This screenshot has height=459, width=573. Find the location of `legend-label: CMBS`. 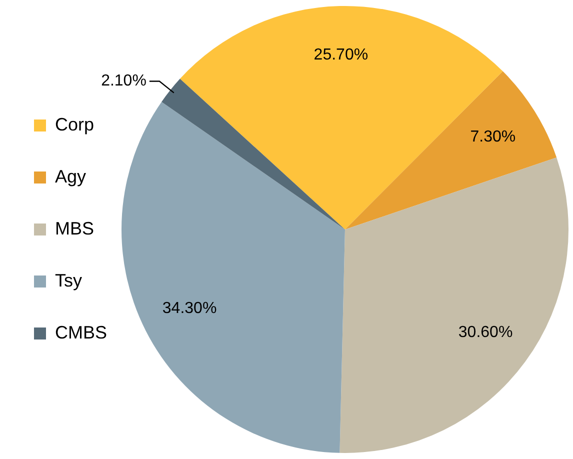

legend-label: CMBS is located at coordinates (81, 332).